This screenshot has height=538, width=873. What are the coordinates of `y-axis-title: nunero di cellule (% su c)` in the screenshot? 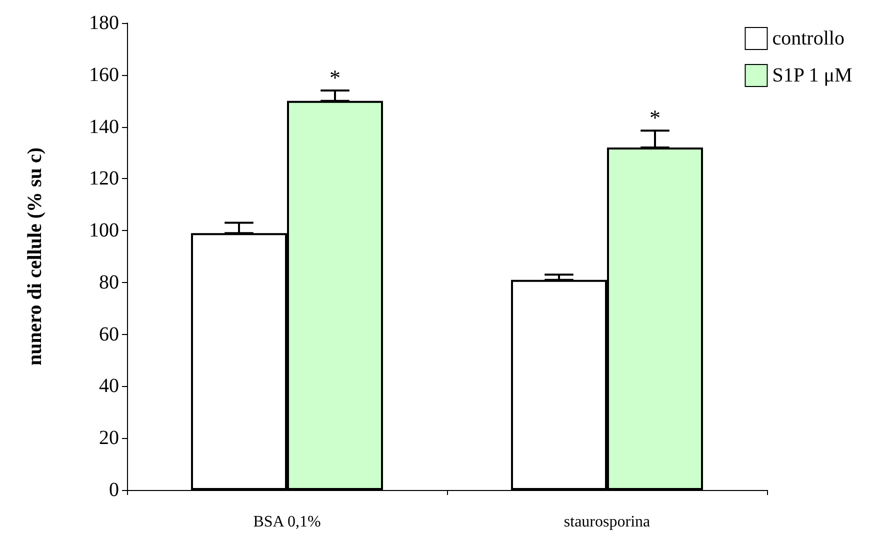 It's located at (35, 257).